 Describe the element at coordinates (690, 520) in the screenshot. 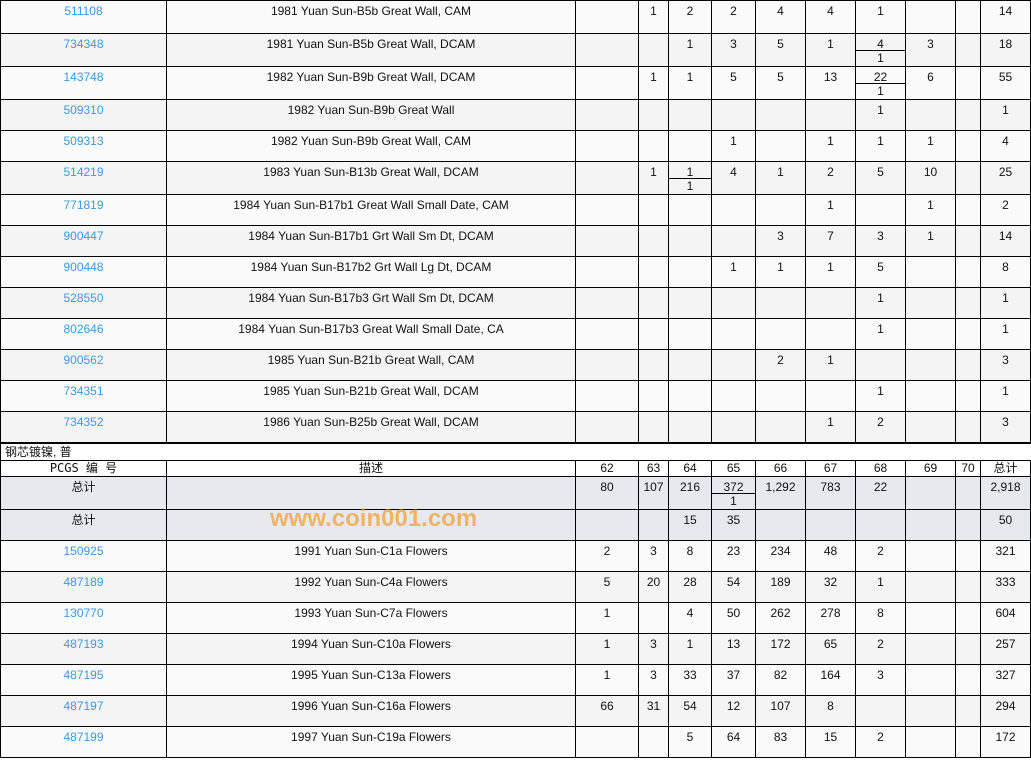

I see `grade-64-cell-text: 15` at that location.